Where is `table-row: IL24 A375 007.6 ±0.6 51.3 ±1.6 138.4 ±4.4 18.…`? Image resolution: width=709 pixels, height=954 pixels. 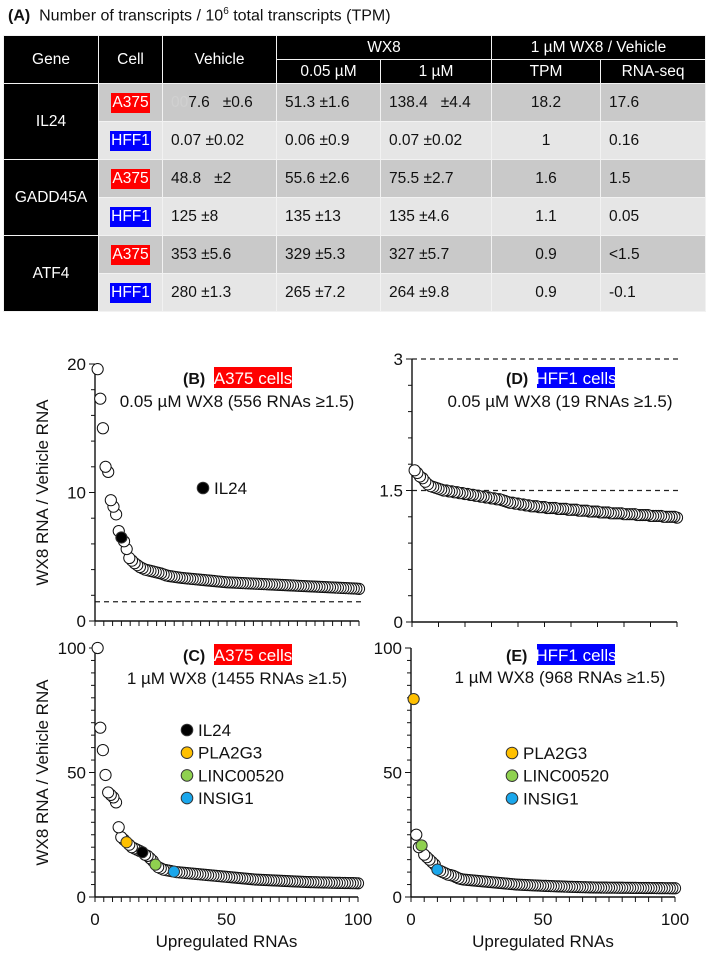
table-row: IL24 A375 007.6 ±0.6 51.3 ±1.6 138.4 ±4.4 18.… is located at coordinates (355, 121).